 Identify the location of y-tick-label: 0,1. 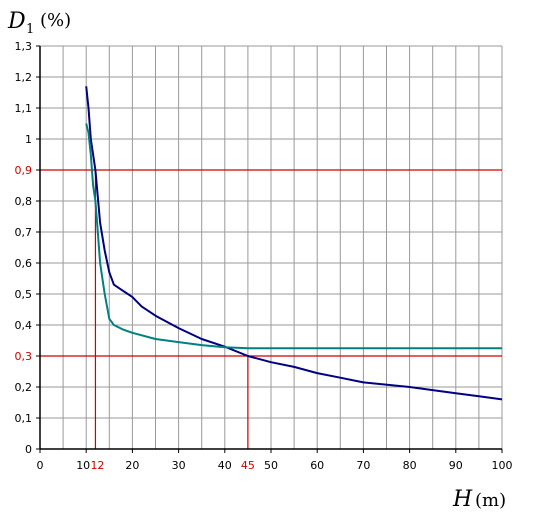
(24, 418).